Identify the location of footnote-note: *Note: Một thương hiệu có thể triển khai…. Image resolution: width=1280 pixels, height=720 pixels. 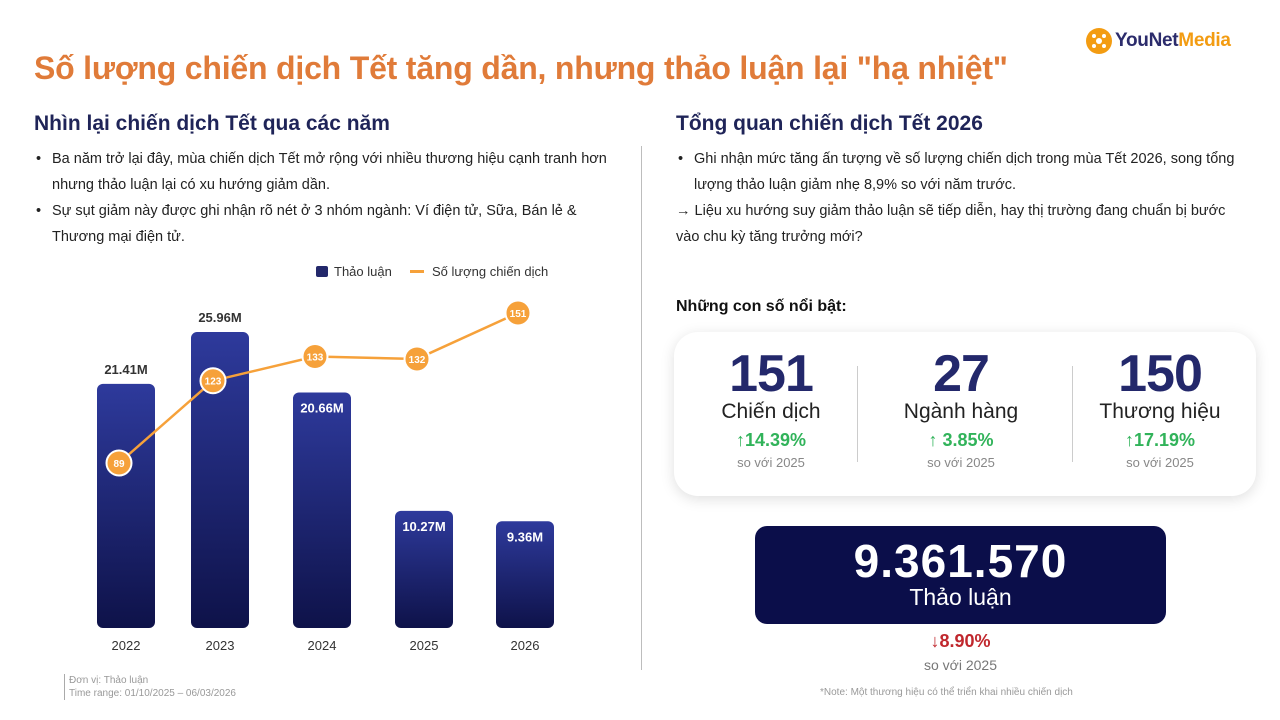
(946, 692).